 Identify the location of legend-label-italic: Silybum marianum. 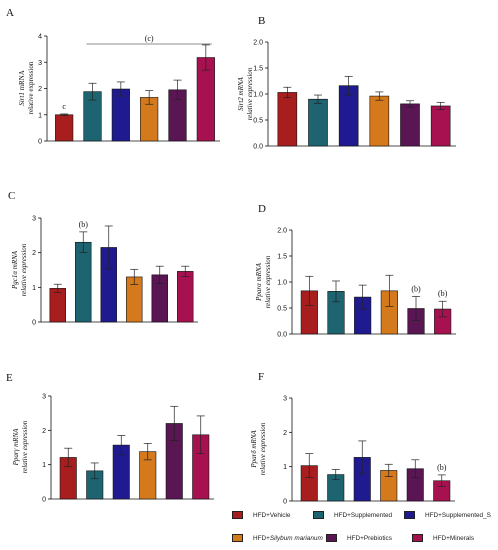
(296, 538).